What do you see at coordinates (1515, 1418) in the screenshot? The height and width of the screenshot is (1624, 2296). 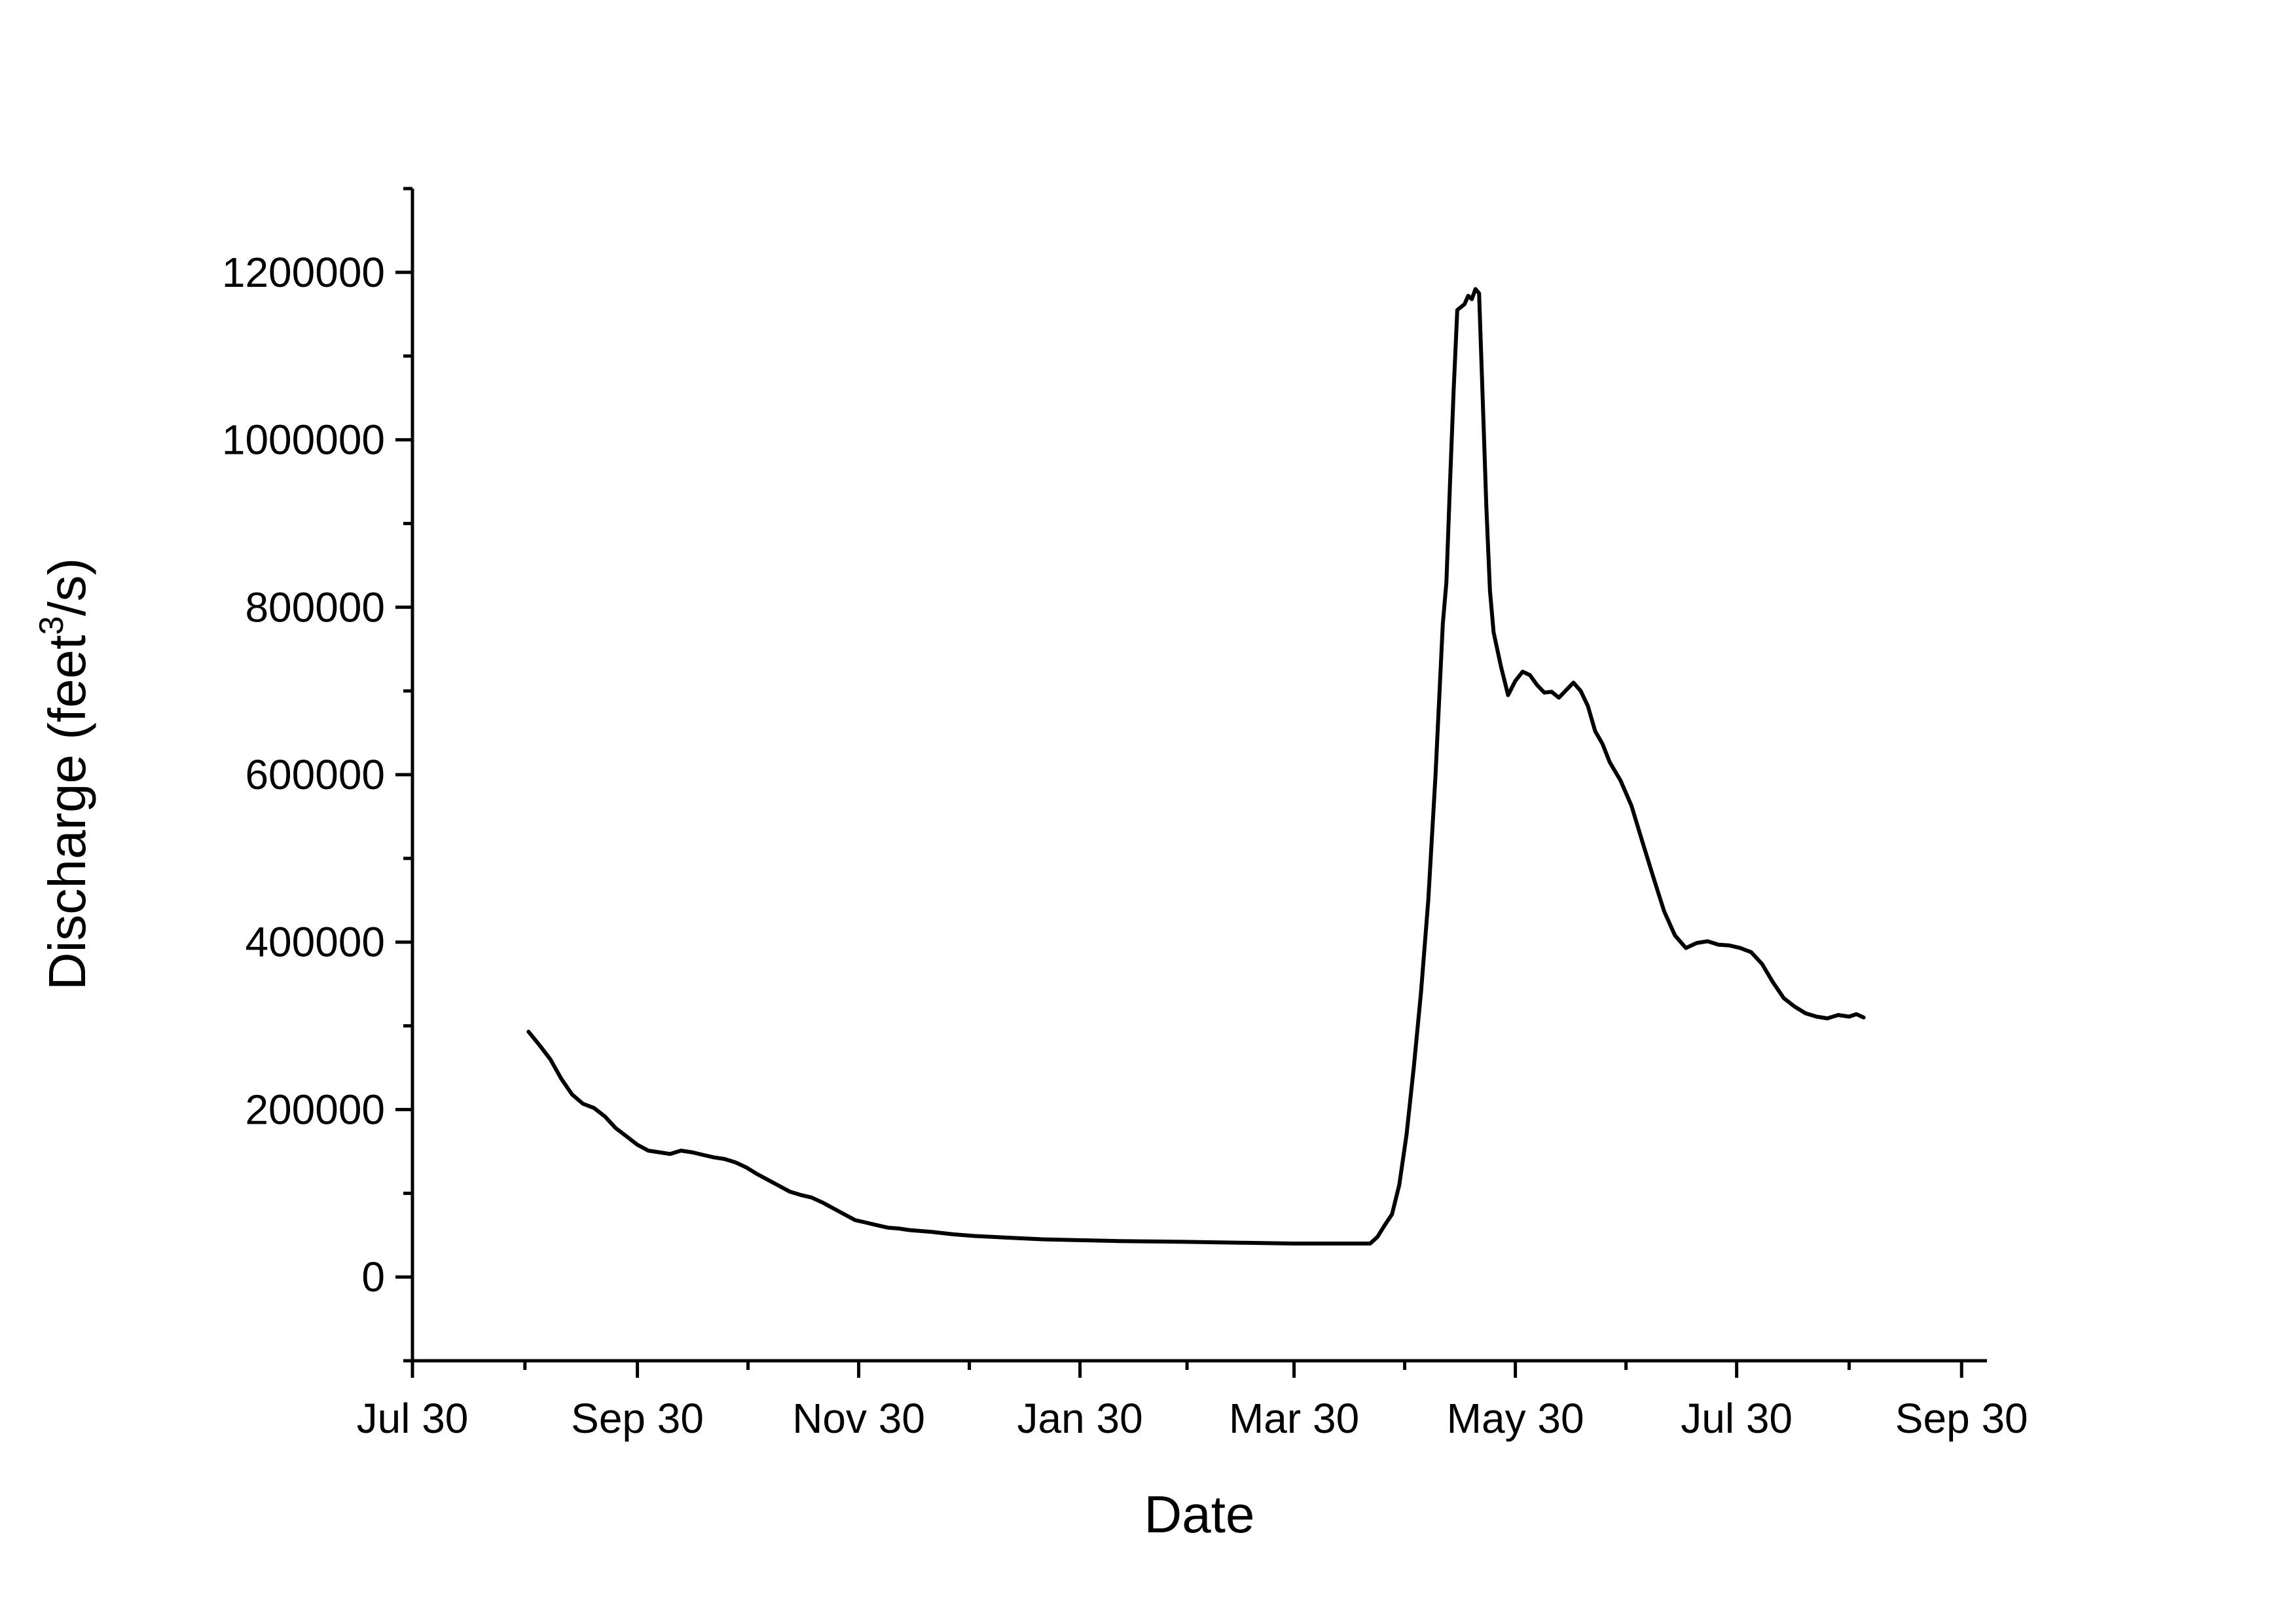 I see `x-tick-label: May 30` at bounding box center [1515, 1418].